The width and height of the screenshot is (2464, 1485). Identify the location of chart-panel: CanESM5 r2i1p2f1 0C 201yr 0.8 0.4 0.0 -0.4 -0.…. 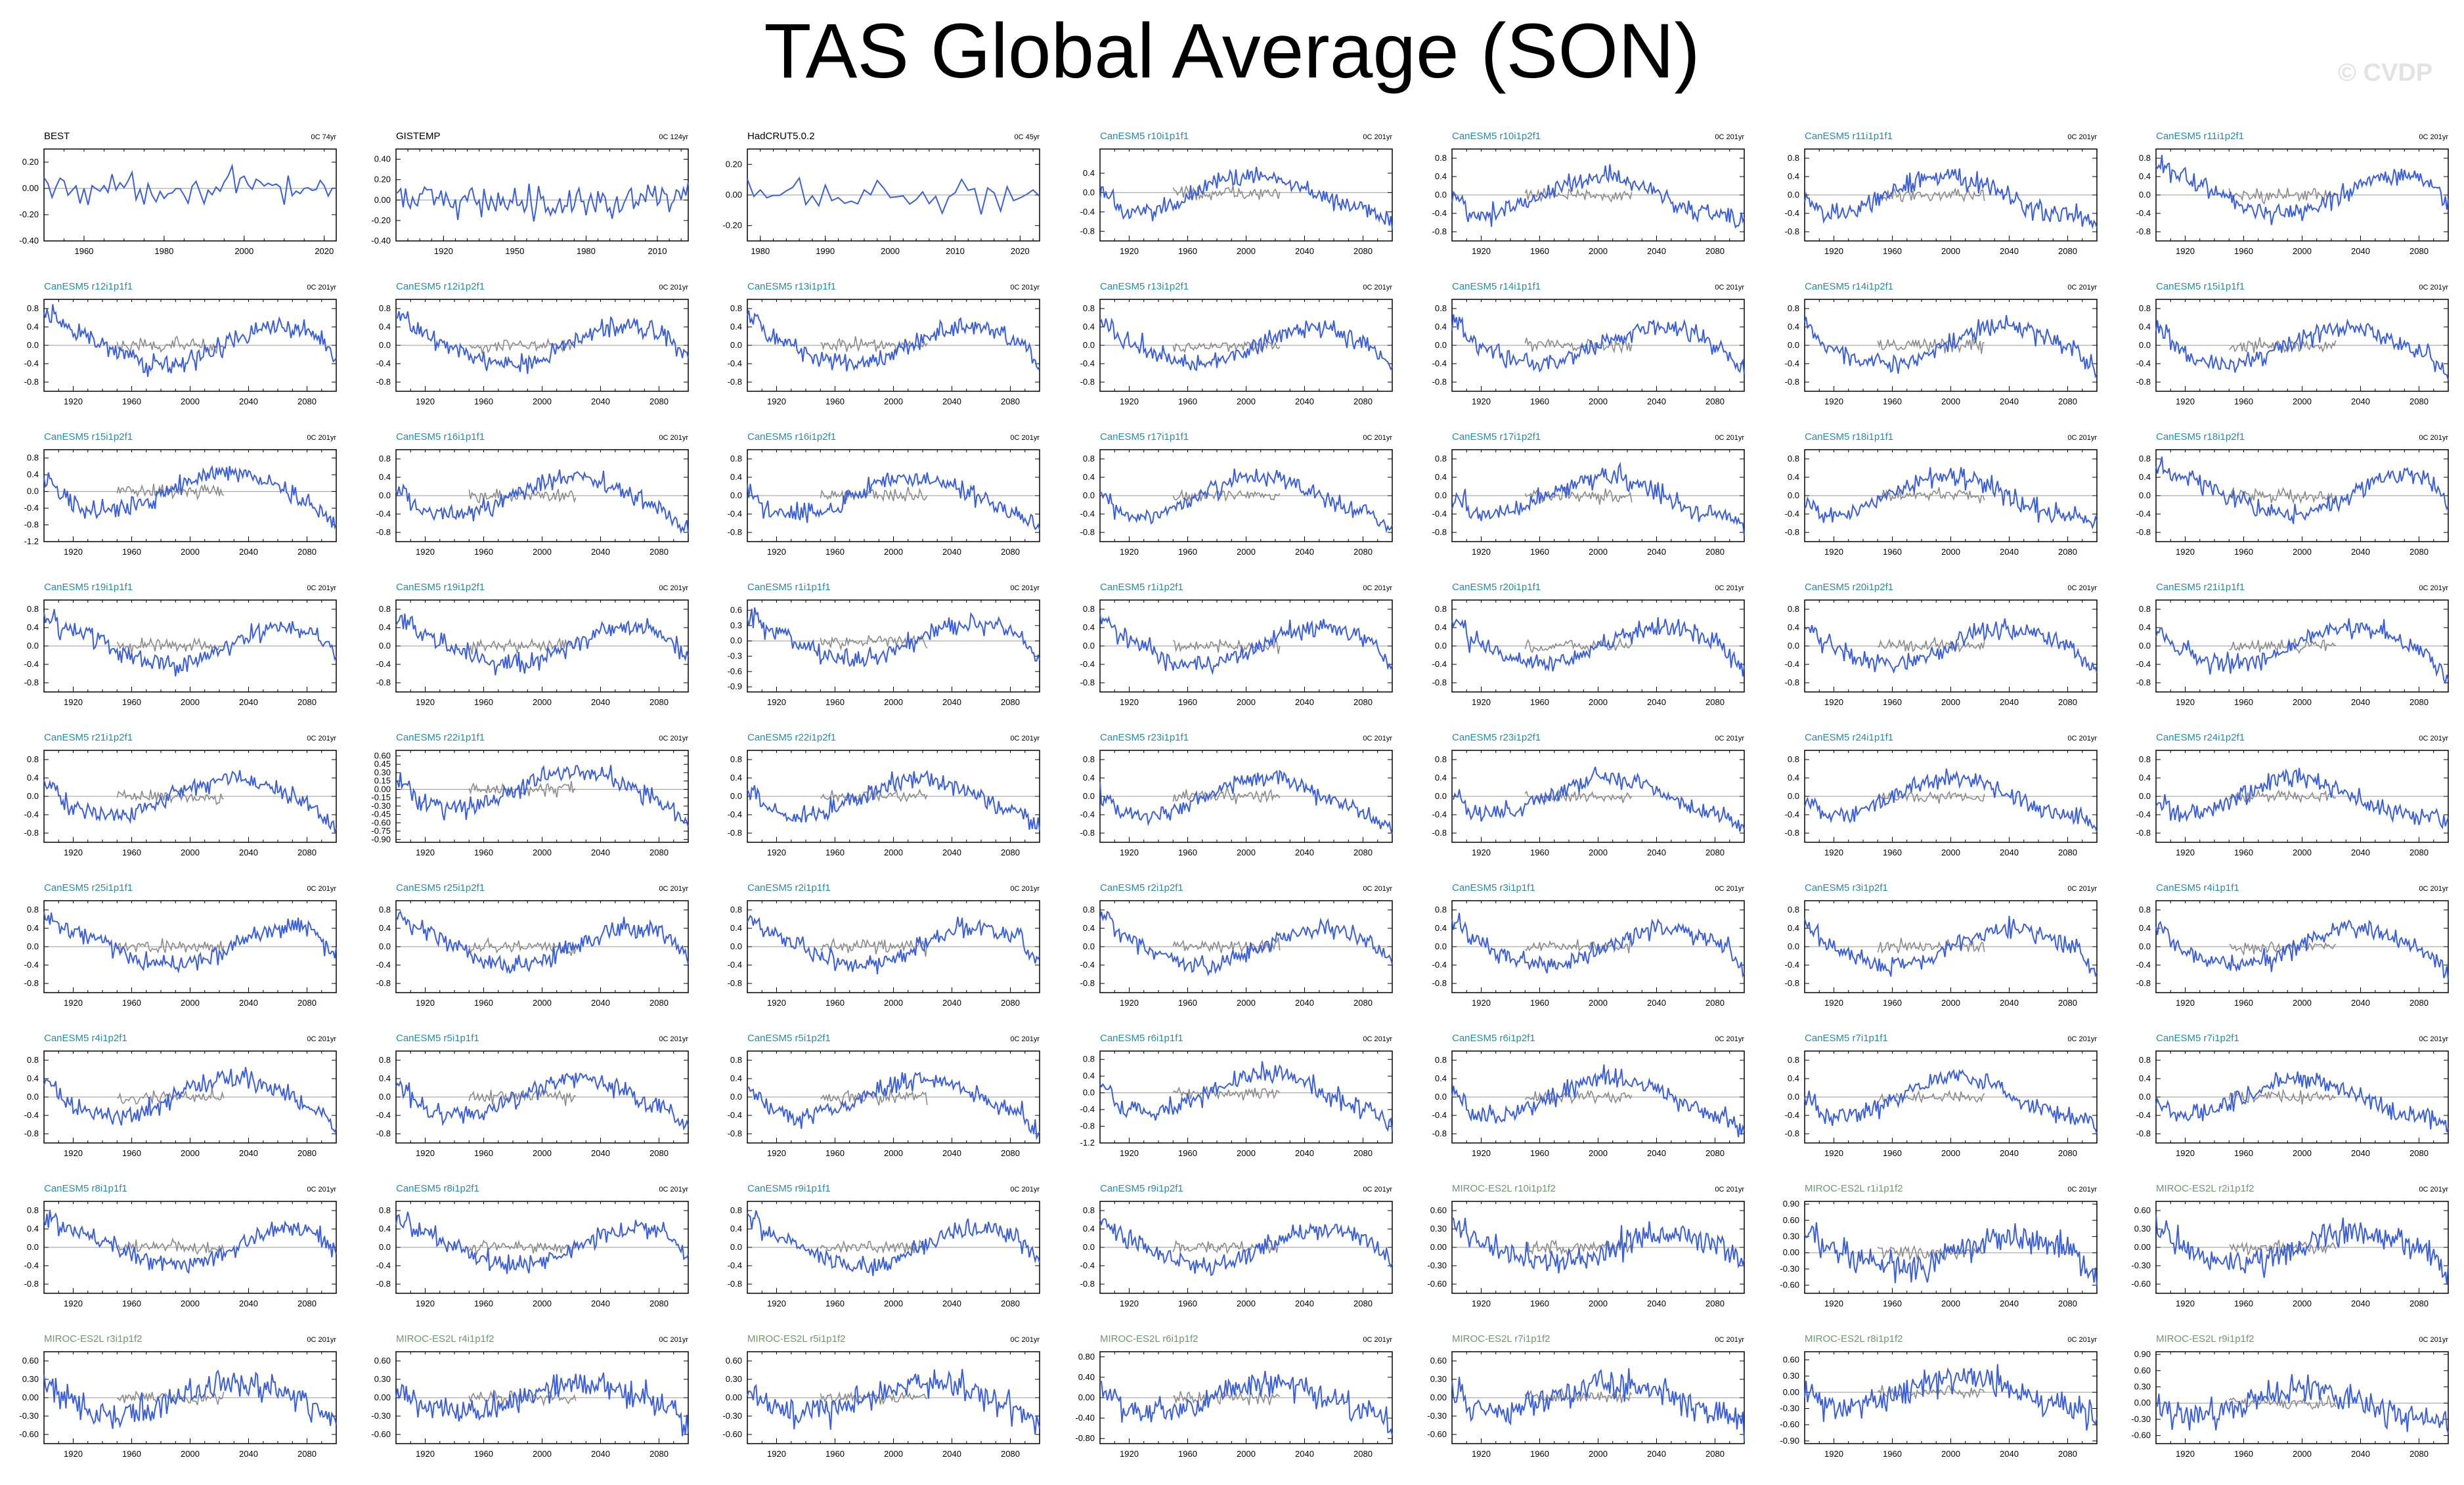
(1236, 945).